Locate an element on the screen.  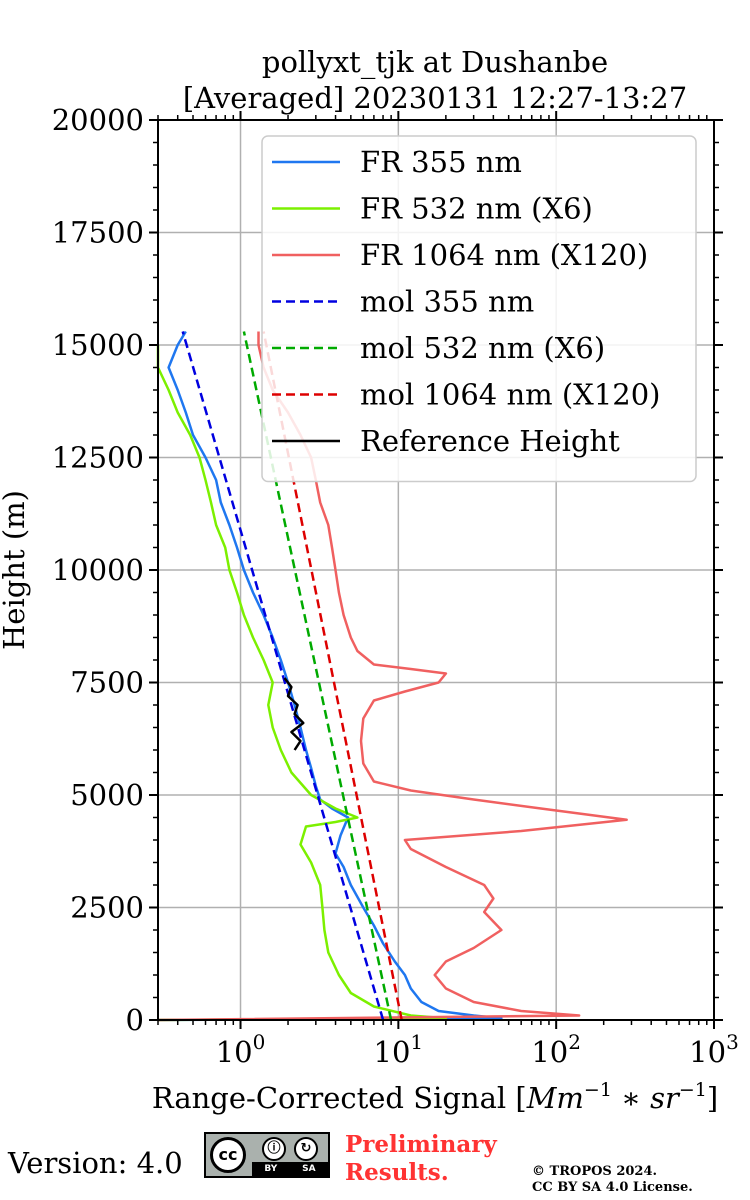
attribution-icon: ⓘ is located at coordinates (274, 1149).